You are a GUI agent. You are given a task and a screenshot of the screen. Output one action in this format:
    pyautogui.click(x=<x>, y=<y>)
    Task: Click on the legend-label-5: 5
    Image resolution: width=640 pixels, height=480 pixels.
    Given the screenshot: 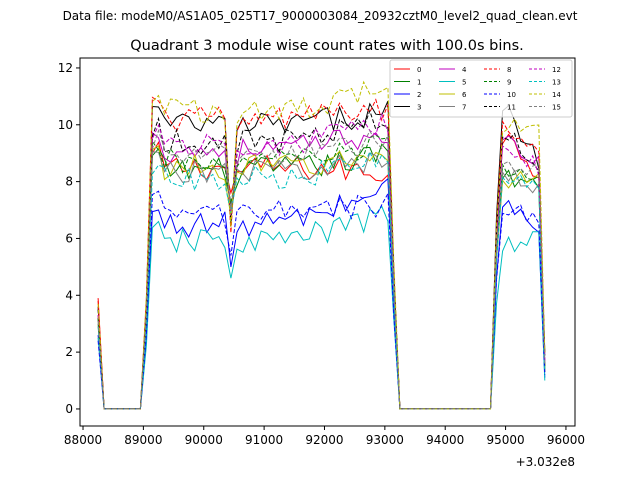 What is the action you would take?
    pyautogui.click(x=464, y=83)
    